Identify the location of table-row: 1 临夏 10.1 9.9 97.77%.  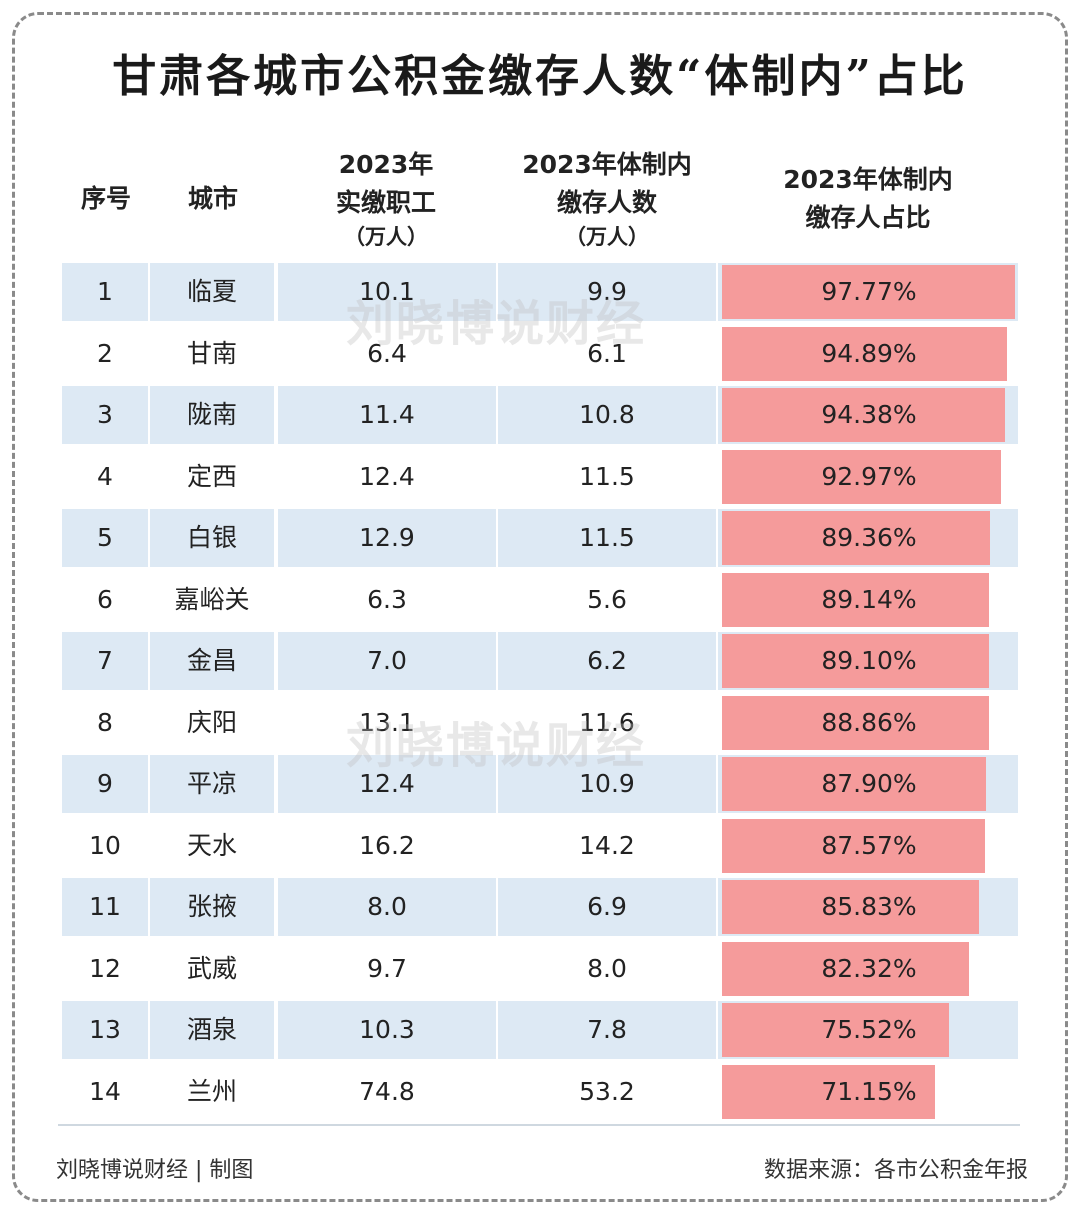
(540, 292).